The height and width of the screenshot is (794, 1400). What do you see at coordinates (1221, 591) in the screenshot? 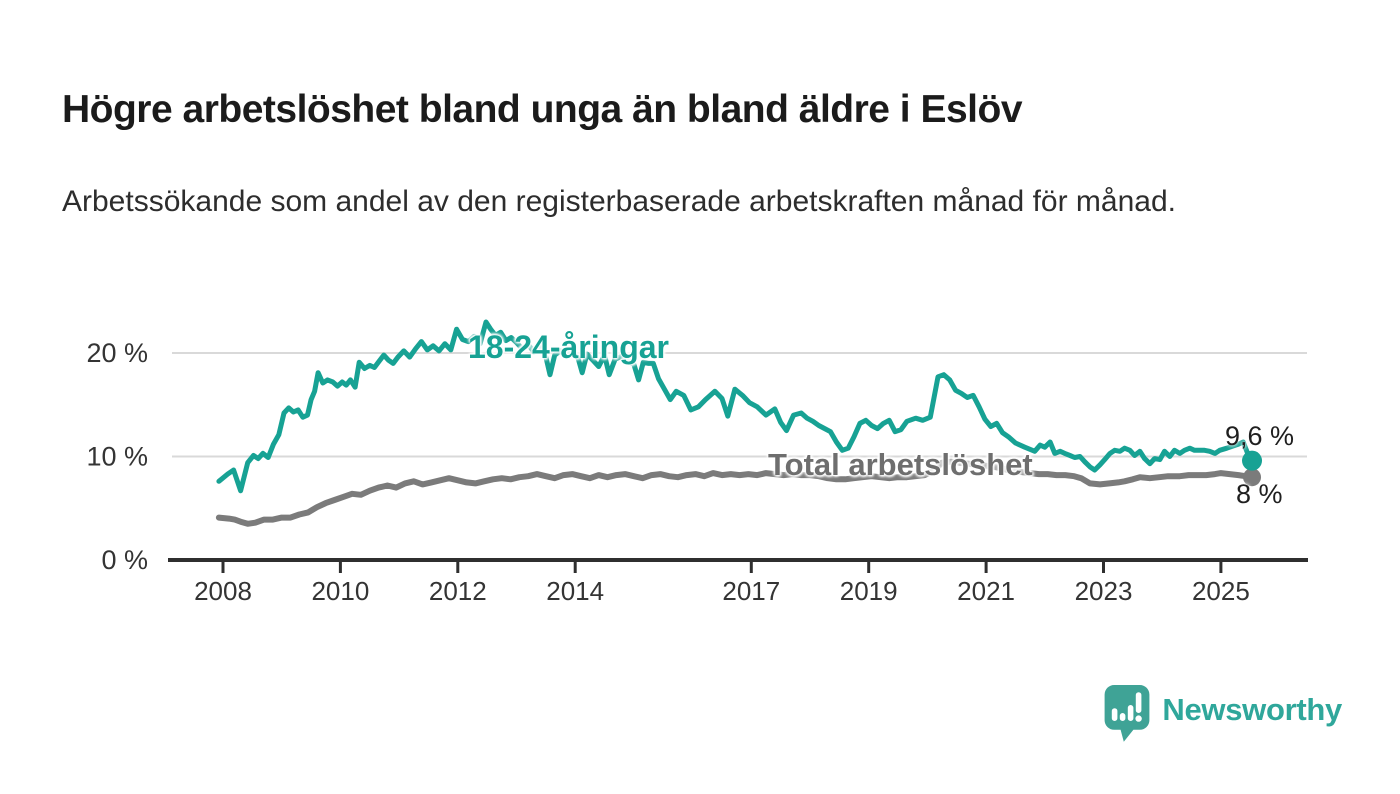
I see `x-tick-label-2025: 2025` at bounding box center [1221, 591].